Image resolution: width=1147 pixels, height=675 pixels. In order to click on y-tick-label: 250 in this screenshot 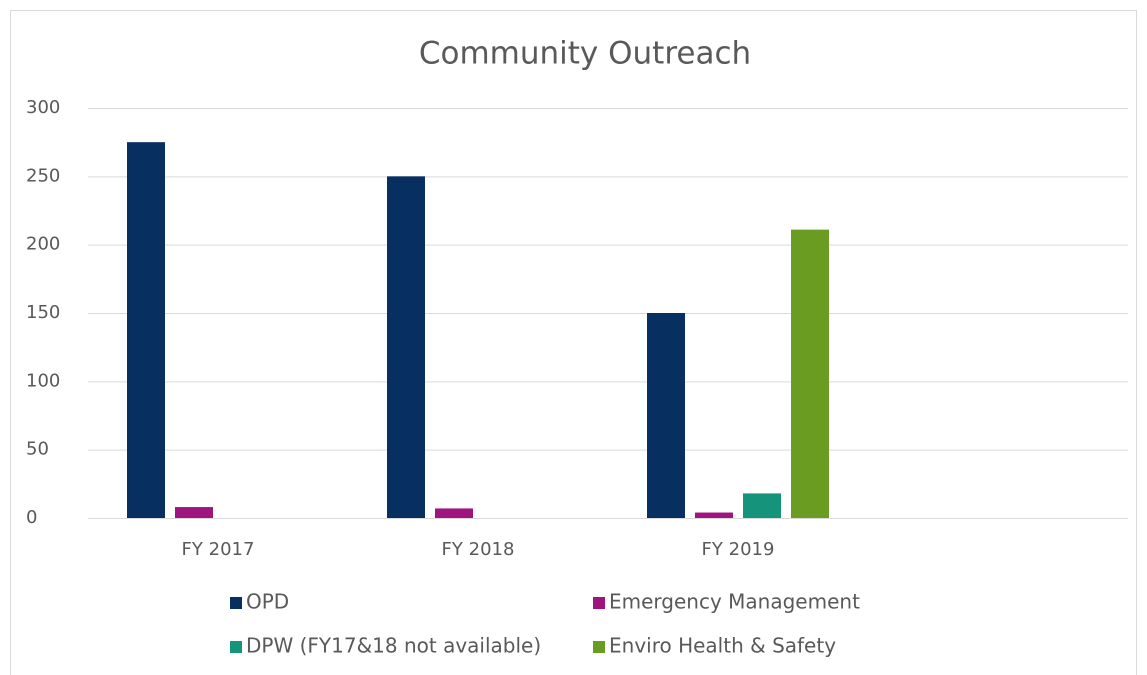, I will do `click(43, 175)`.